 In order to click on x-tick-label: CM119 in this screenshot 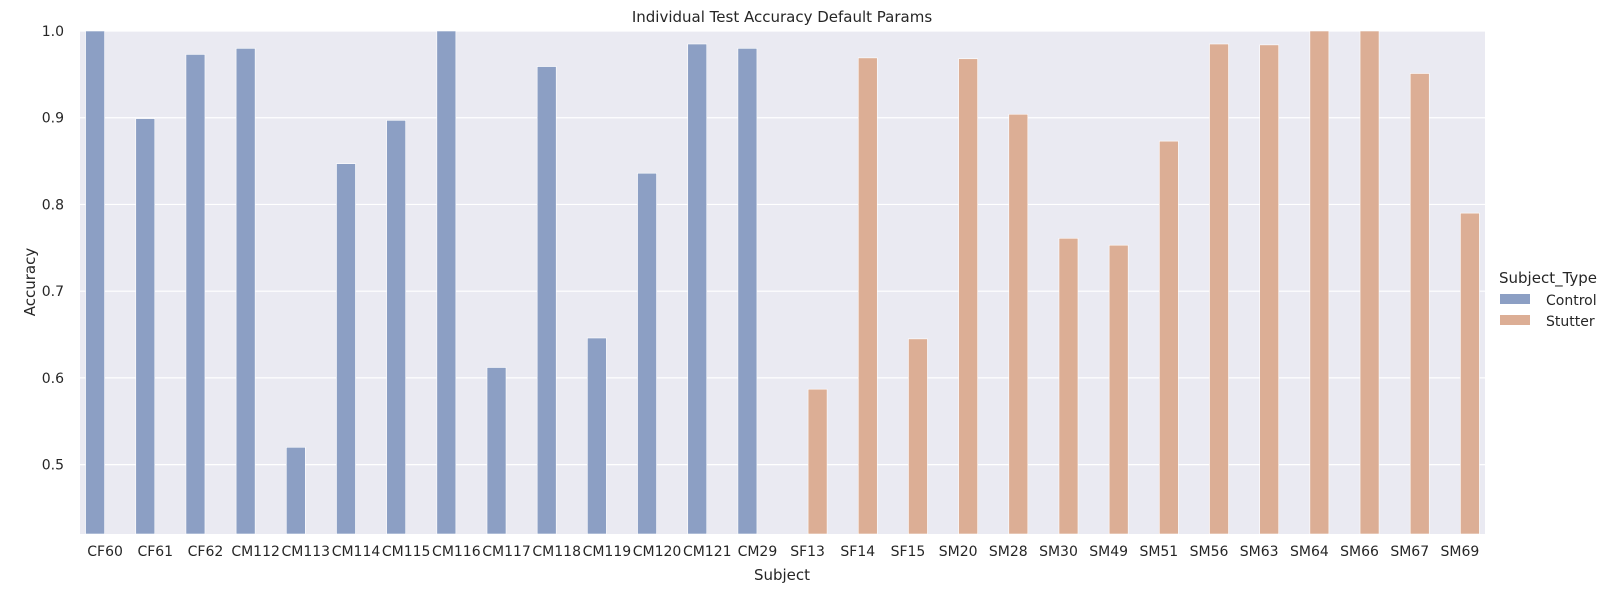, I will do `click(607, 552)`.